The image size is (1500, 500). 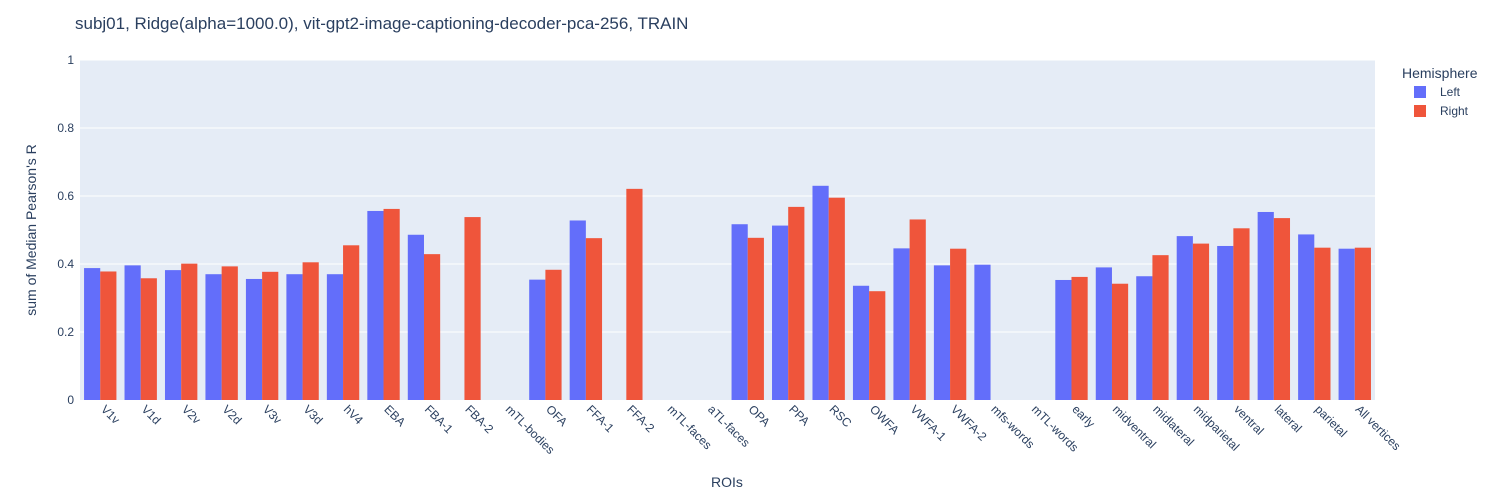 I want to click on bar-left-all-vertices, so click(x=1346, y=324).